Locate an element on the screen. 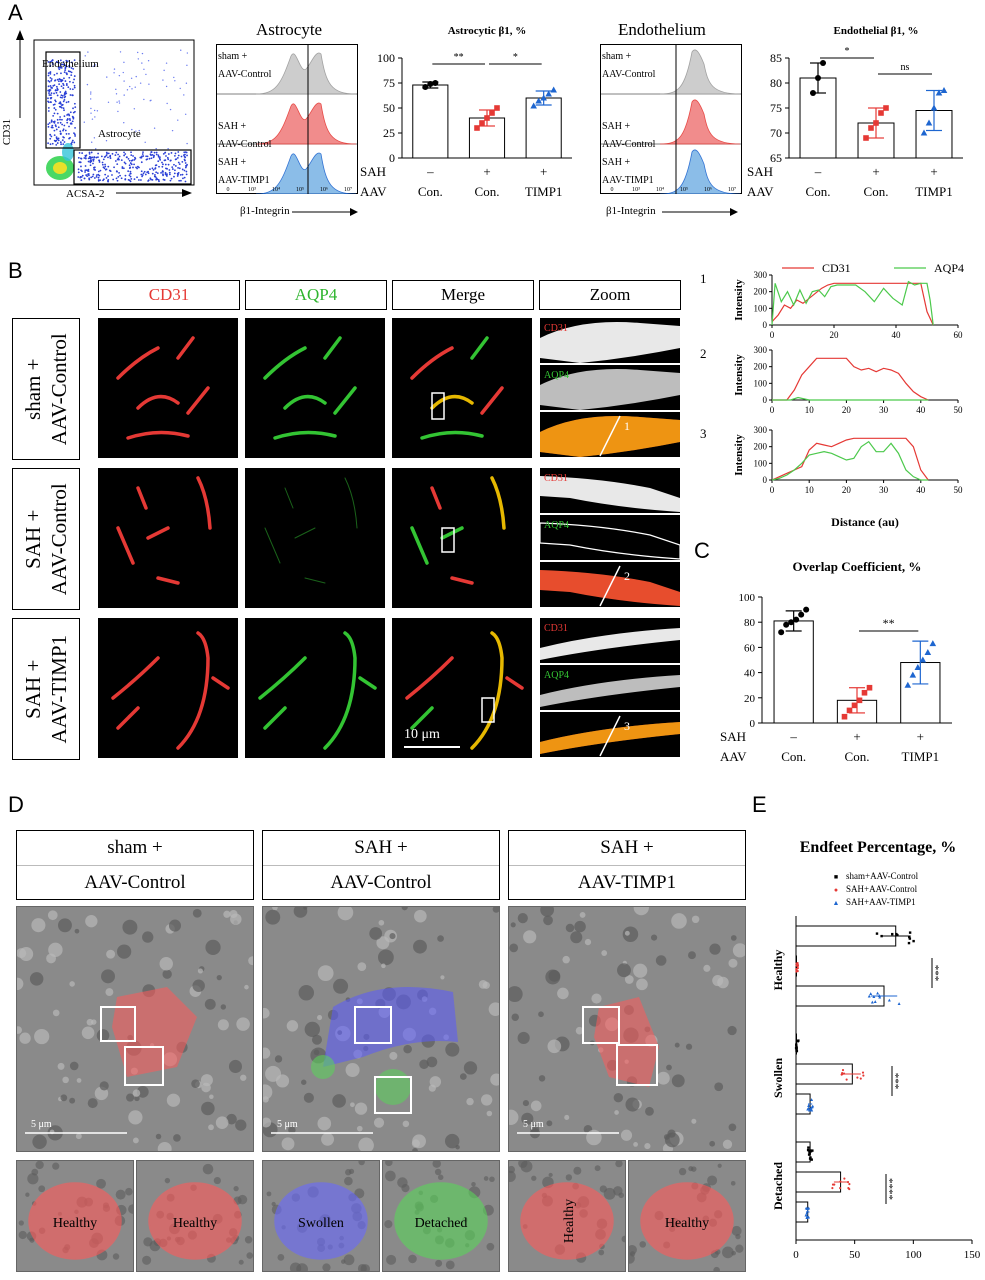  significance-label: *** is located at coordinates (899, 1081).